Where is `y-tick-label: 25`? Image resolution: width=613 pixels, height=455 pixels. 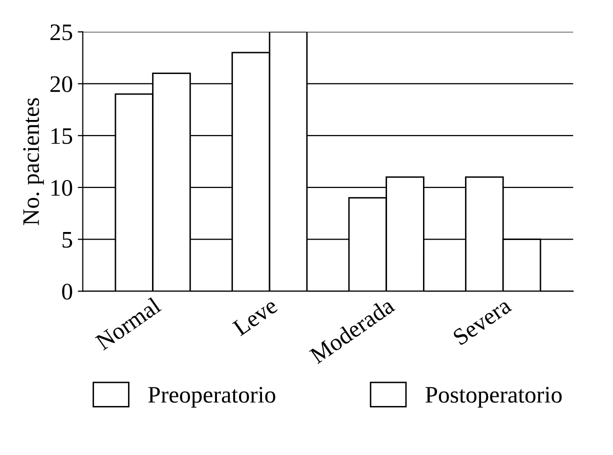 y-tick-label: 25 is located at coordinates (61, 32).